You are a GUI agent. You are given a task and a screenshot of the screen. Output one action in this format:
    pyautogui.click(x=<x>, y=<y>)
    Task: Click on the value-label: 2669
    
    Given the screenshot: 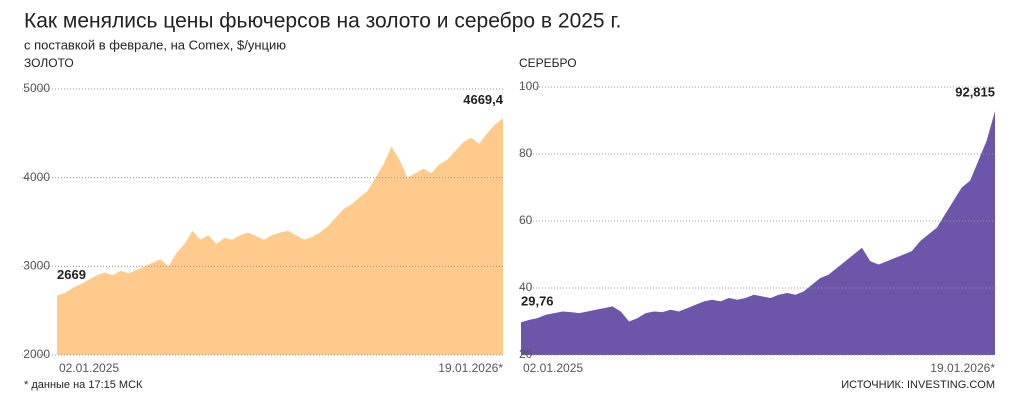 What is the action you would take?
    pyautogui.click(x=71, y=274)
    